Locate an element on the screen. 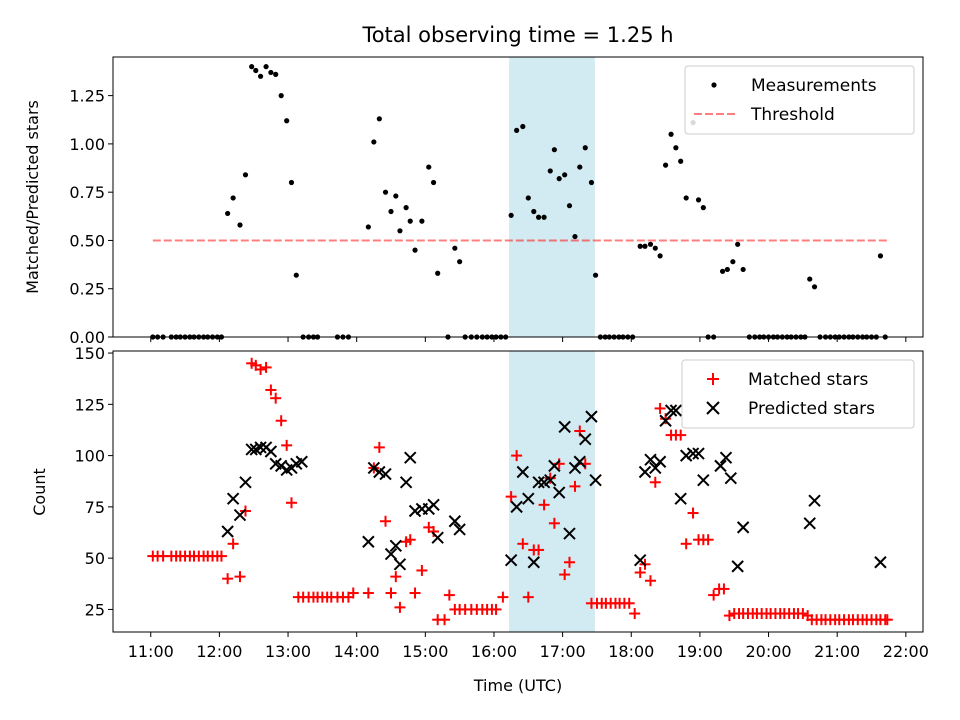 This screenshot has height=720, width=960. x-tick-label: 16:00 is located at coordinates (494, 651).